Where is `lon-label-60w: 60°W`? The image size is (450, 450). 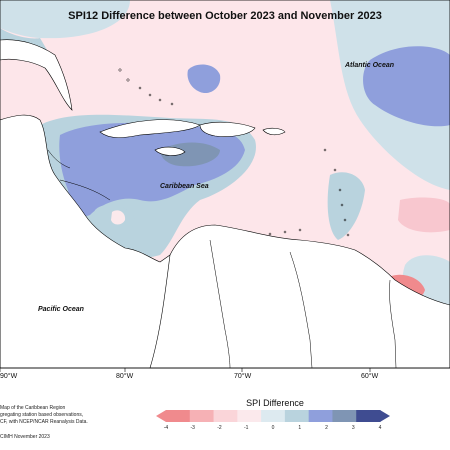 lon-label-60w: 60°W is located at coordinates (370, 376).